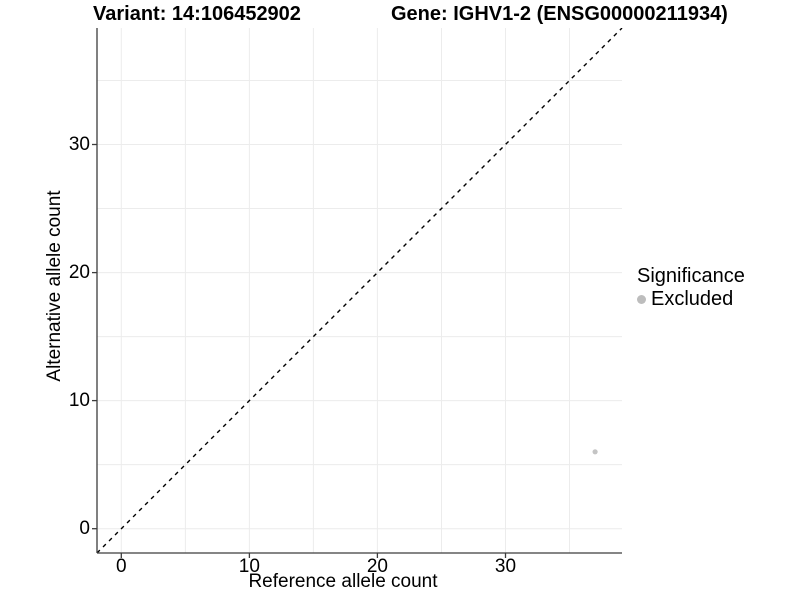  I want to click on legend-title: Significance, so click(691, 276).